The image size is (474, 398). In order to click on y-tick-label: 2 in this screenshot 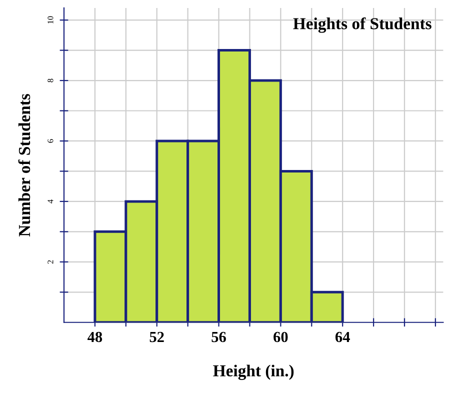, I will do `click(51, 262)`.